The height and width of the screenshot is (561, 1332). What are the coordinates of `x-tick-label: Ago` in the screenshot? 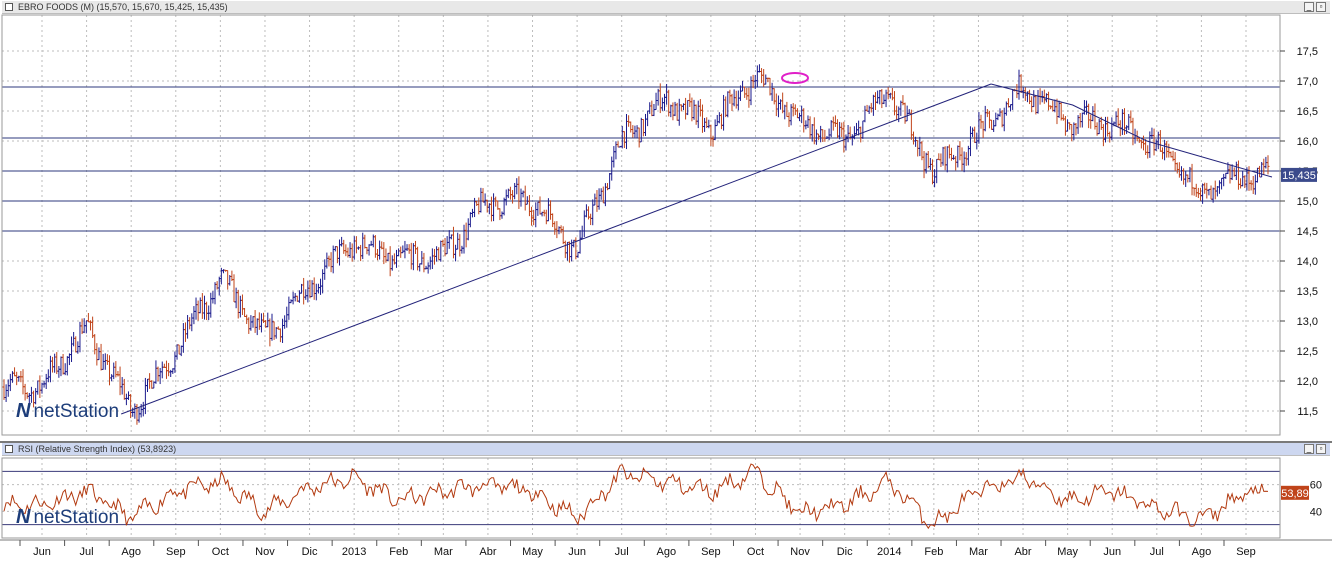 It's located at (131, 552).